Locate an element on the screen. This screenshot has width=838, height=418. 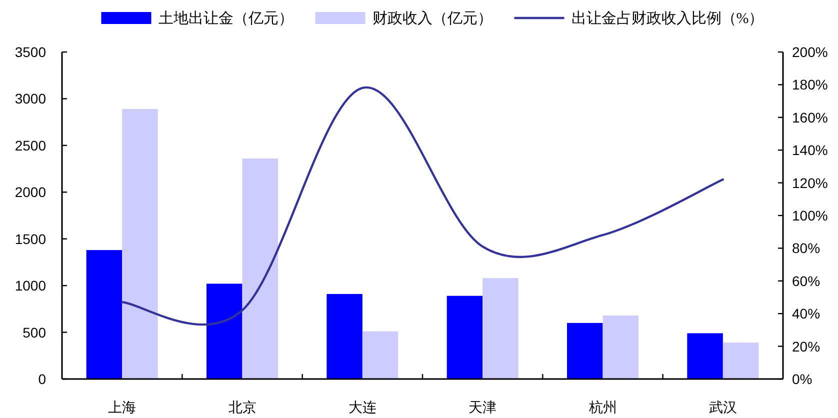
y-tick-label: 2000 is located at coordinates (30, 192).